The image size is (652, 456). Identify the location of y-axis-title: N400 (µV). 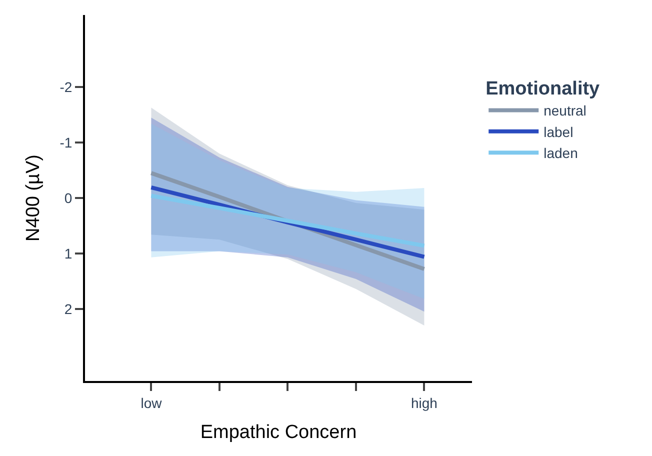
(33, 198).